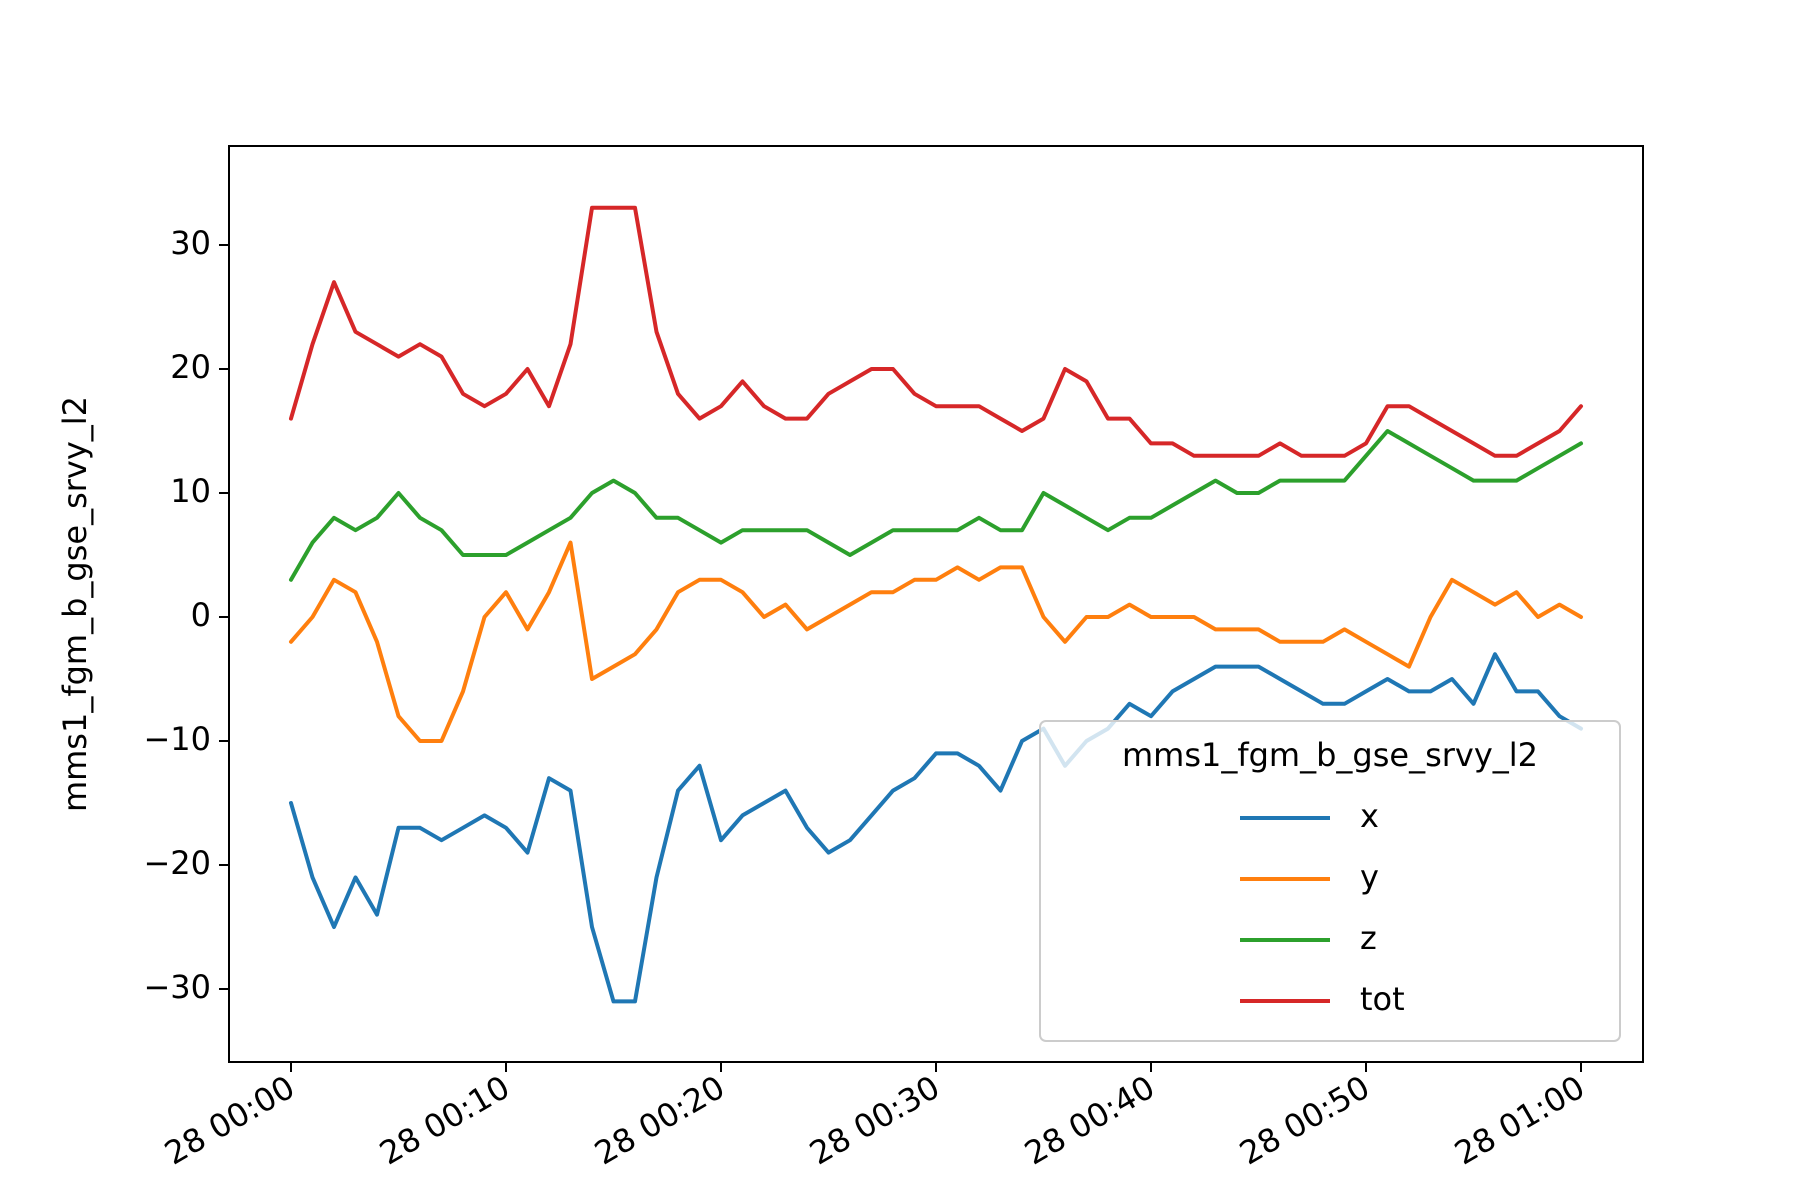  What do you see at coordinates (1322, 907) in the screenshot?
I see `legend-entries: xyz tot` at bounding box center [1322, 907].